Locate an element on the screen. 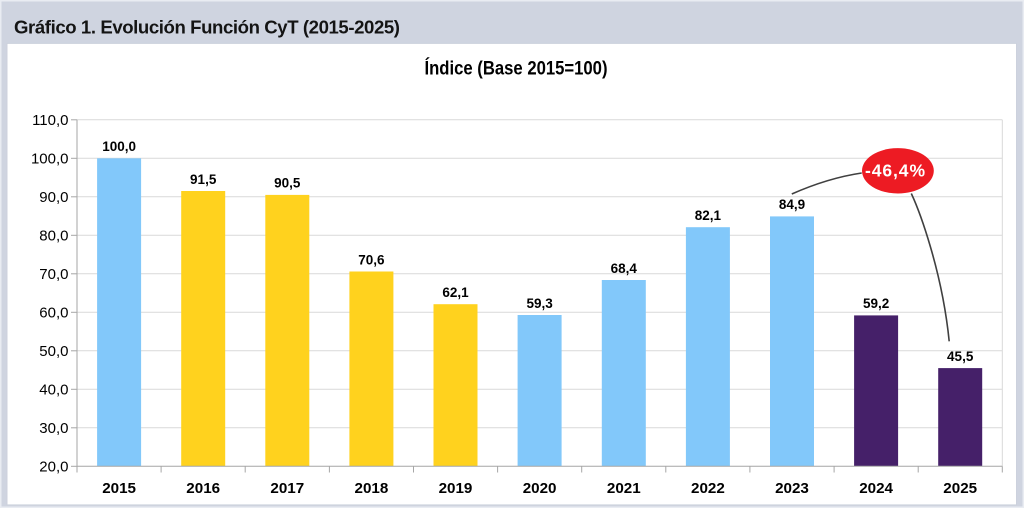  svg-text: 59,3 is located at coordinates (539, 303).